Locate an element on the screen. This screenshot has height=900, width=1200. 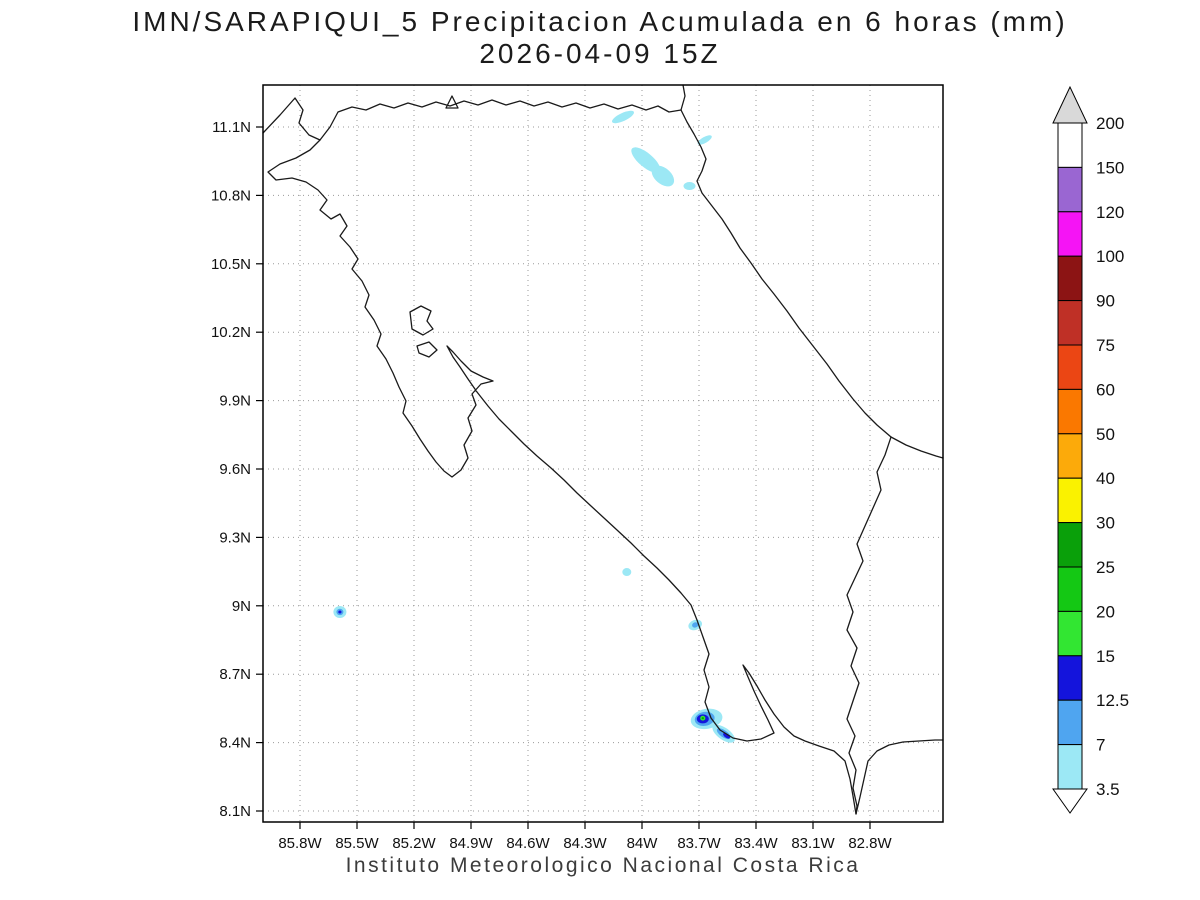
x-tick-label: 85.8W is located at coordinates (300, 843).